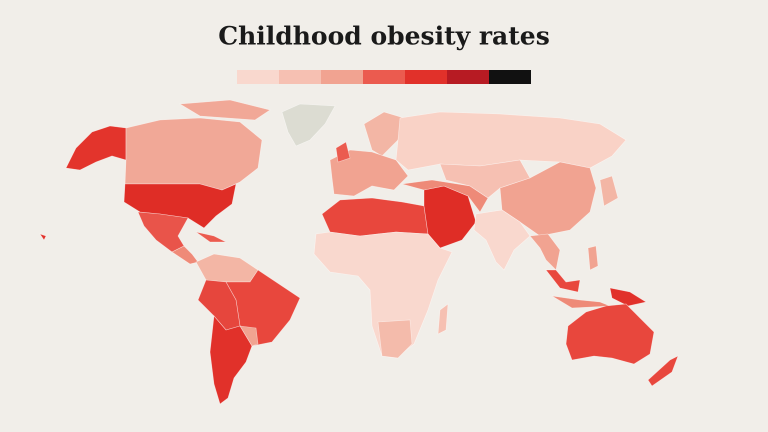 This screenshot has height=432, width=768. What do you see at coordinates (383, 295) in the screenshot?
I see `sub-saharan-africa` at bounding box center [383, 295].